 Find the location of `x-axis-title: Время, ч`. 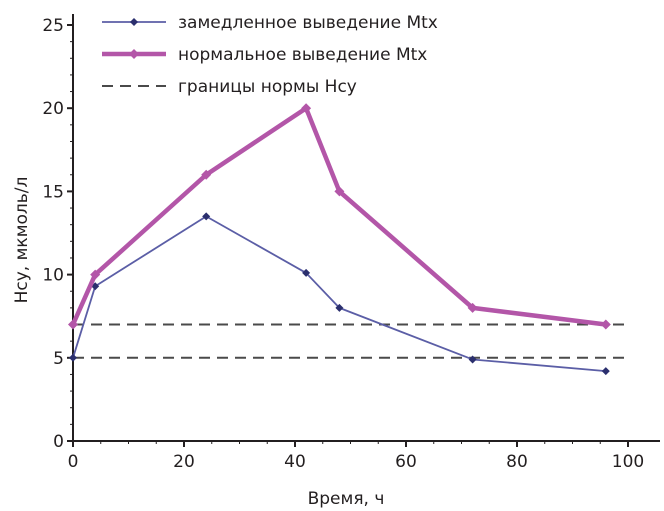

x-axis-title: Время, ч is located at coordinates (346, 499).